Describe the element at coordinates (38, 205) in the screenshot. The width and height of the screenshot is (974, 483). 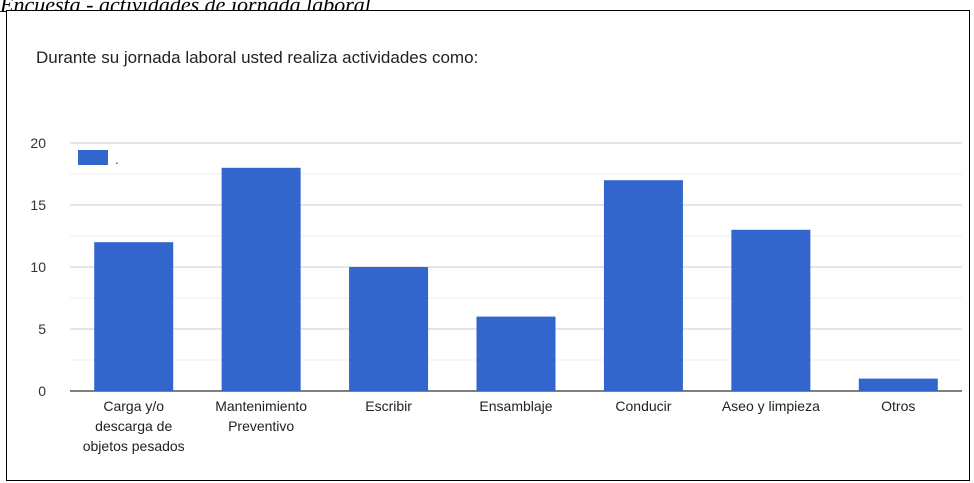
I see `y-tick-label: 15` at that location.